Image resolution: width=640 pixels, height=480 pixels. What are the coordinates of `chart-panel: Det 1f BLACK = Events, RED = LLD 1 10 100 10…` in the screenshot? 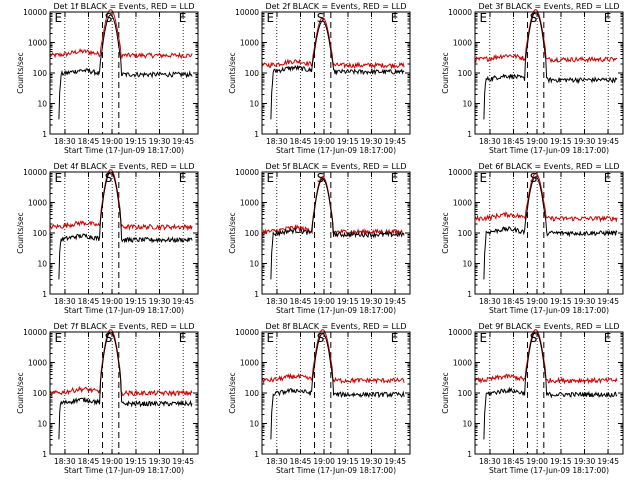 It's located at (107, 78).